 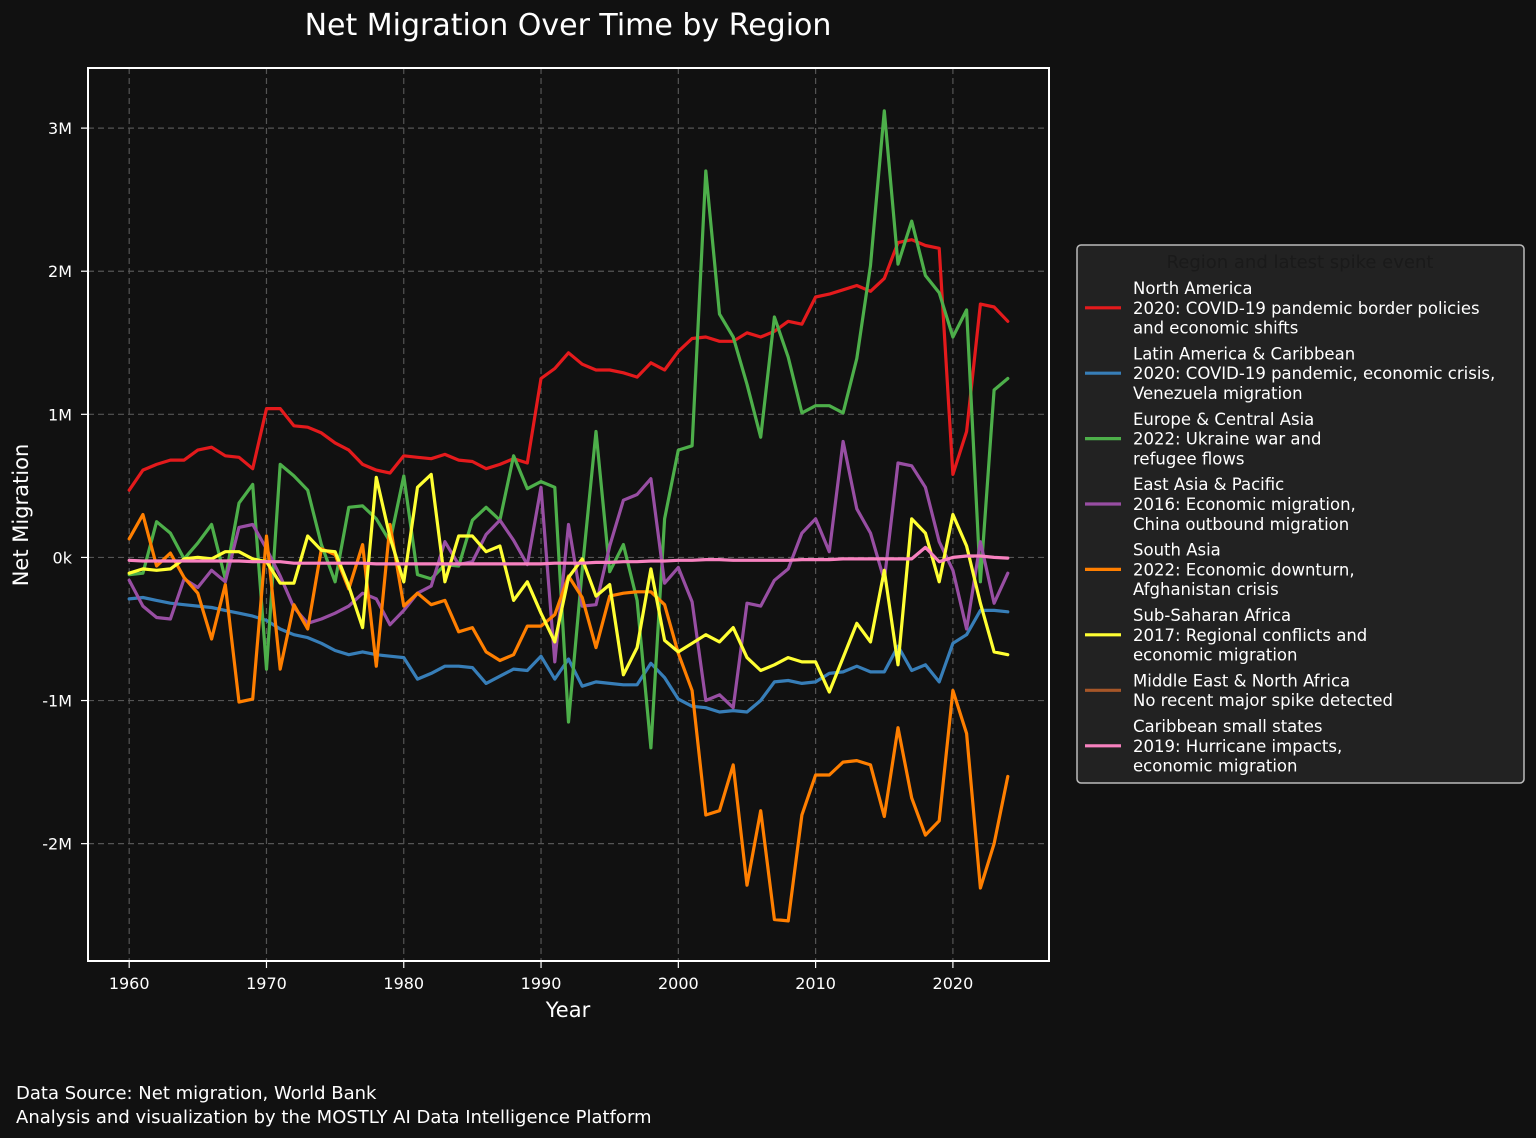 I want to click on x-tick-label: 2020, so click(x=953, y=983).